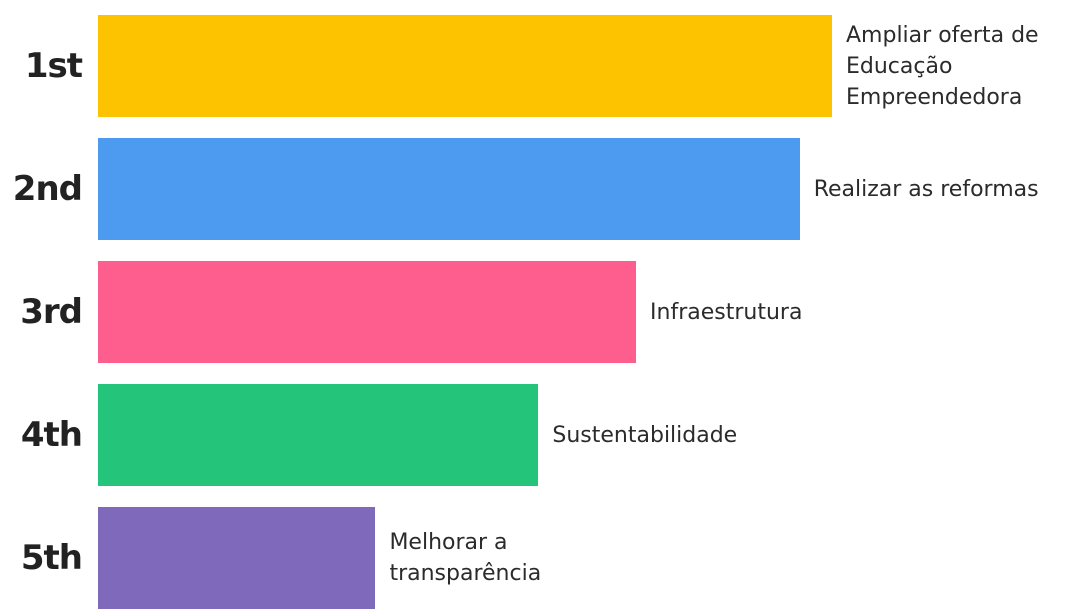  Describe the element at coordinates (942, 35) in the screenshot. I see `bar-label-1-line-1: Ampliar oferta de` at that location.